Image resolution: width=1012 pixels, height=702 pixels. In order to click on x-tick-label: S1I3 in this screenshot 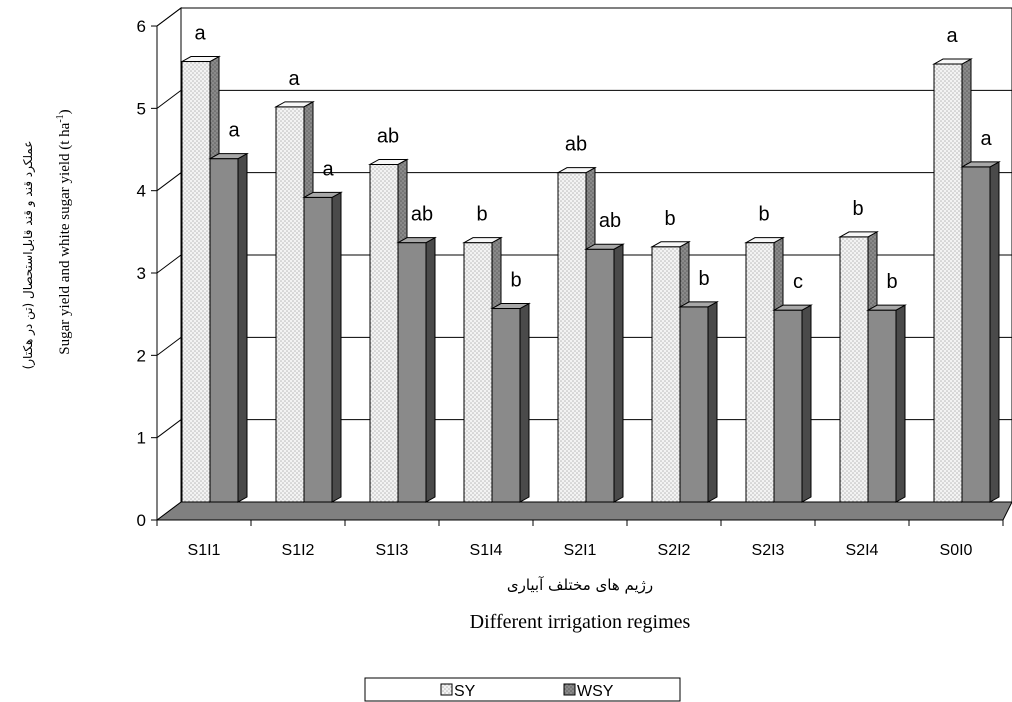, I will do `click(392, 550)`.